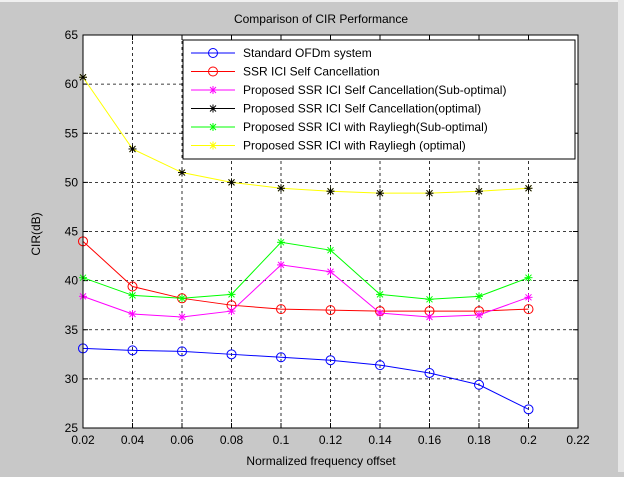 The image size is (624, 477). I want to click on y-tick-label: 30, so click(72, 379).